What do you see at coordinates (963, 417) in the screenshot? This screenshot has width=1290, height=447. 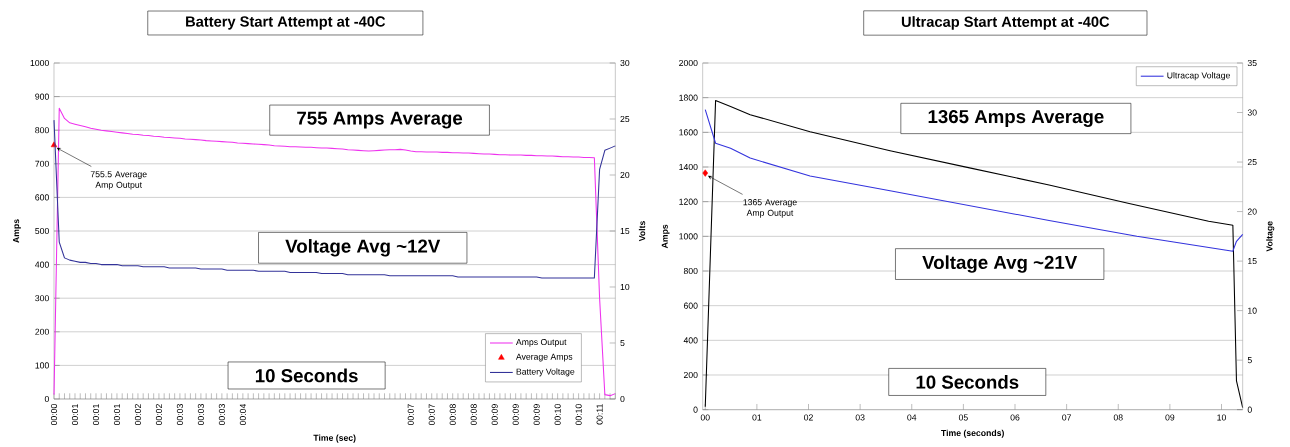 I see `x-tick-label: 05` at bounding box center [963, 417].